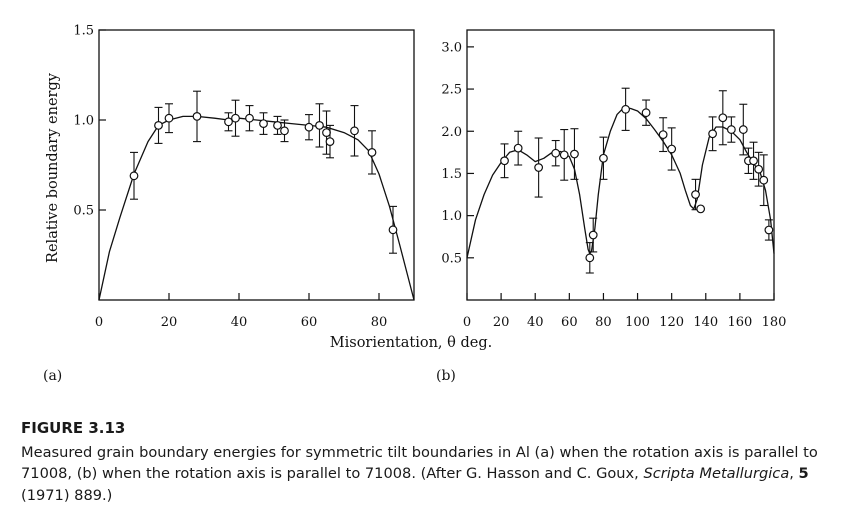 This screenshot has height=523, width=842. I want to click on panel-a-y-tick-label: 1.5, so click(83, 31).